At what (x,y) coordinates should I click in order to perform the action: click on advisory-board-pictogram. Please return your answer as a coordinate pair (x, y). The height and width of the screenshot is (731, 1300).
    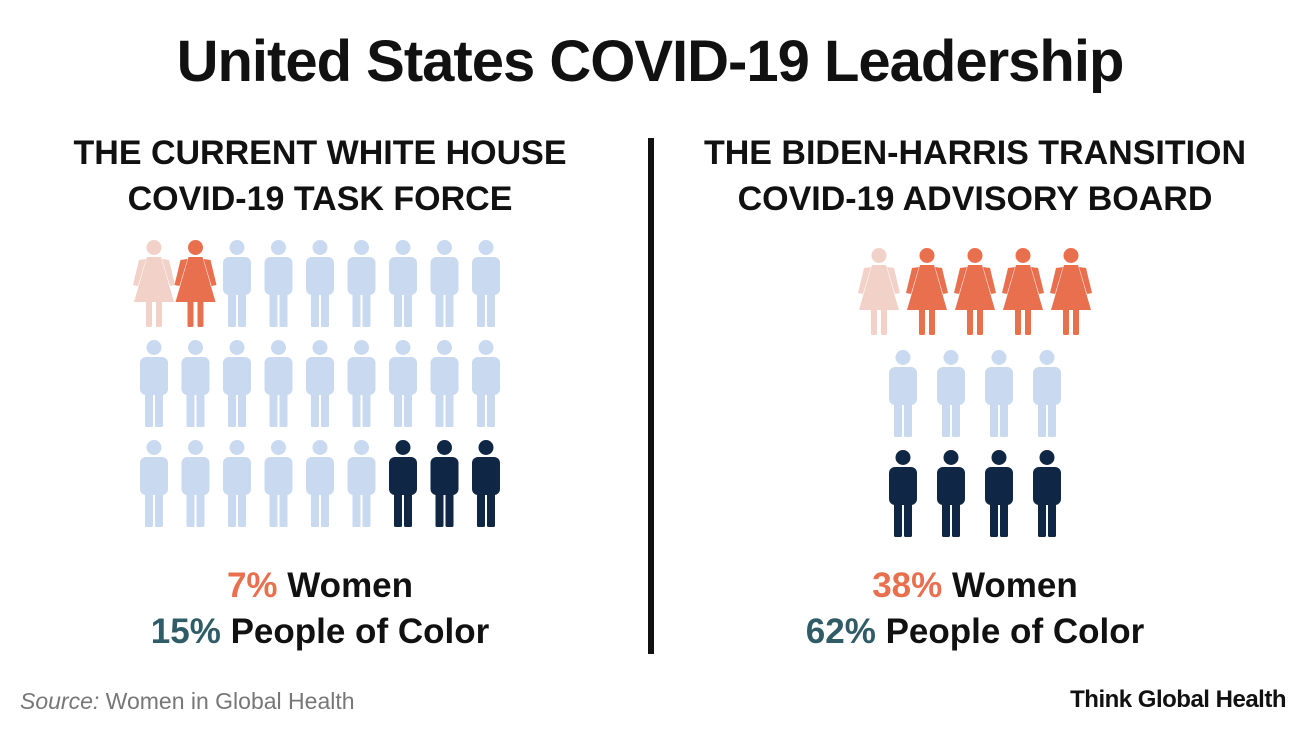
    Looking at the image, I should click on (975, 392).